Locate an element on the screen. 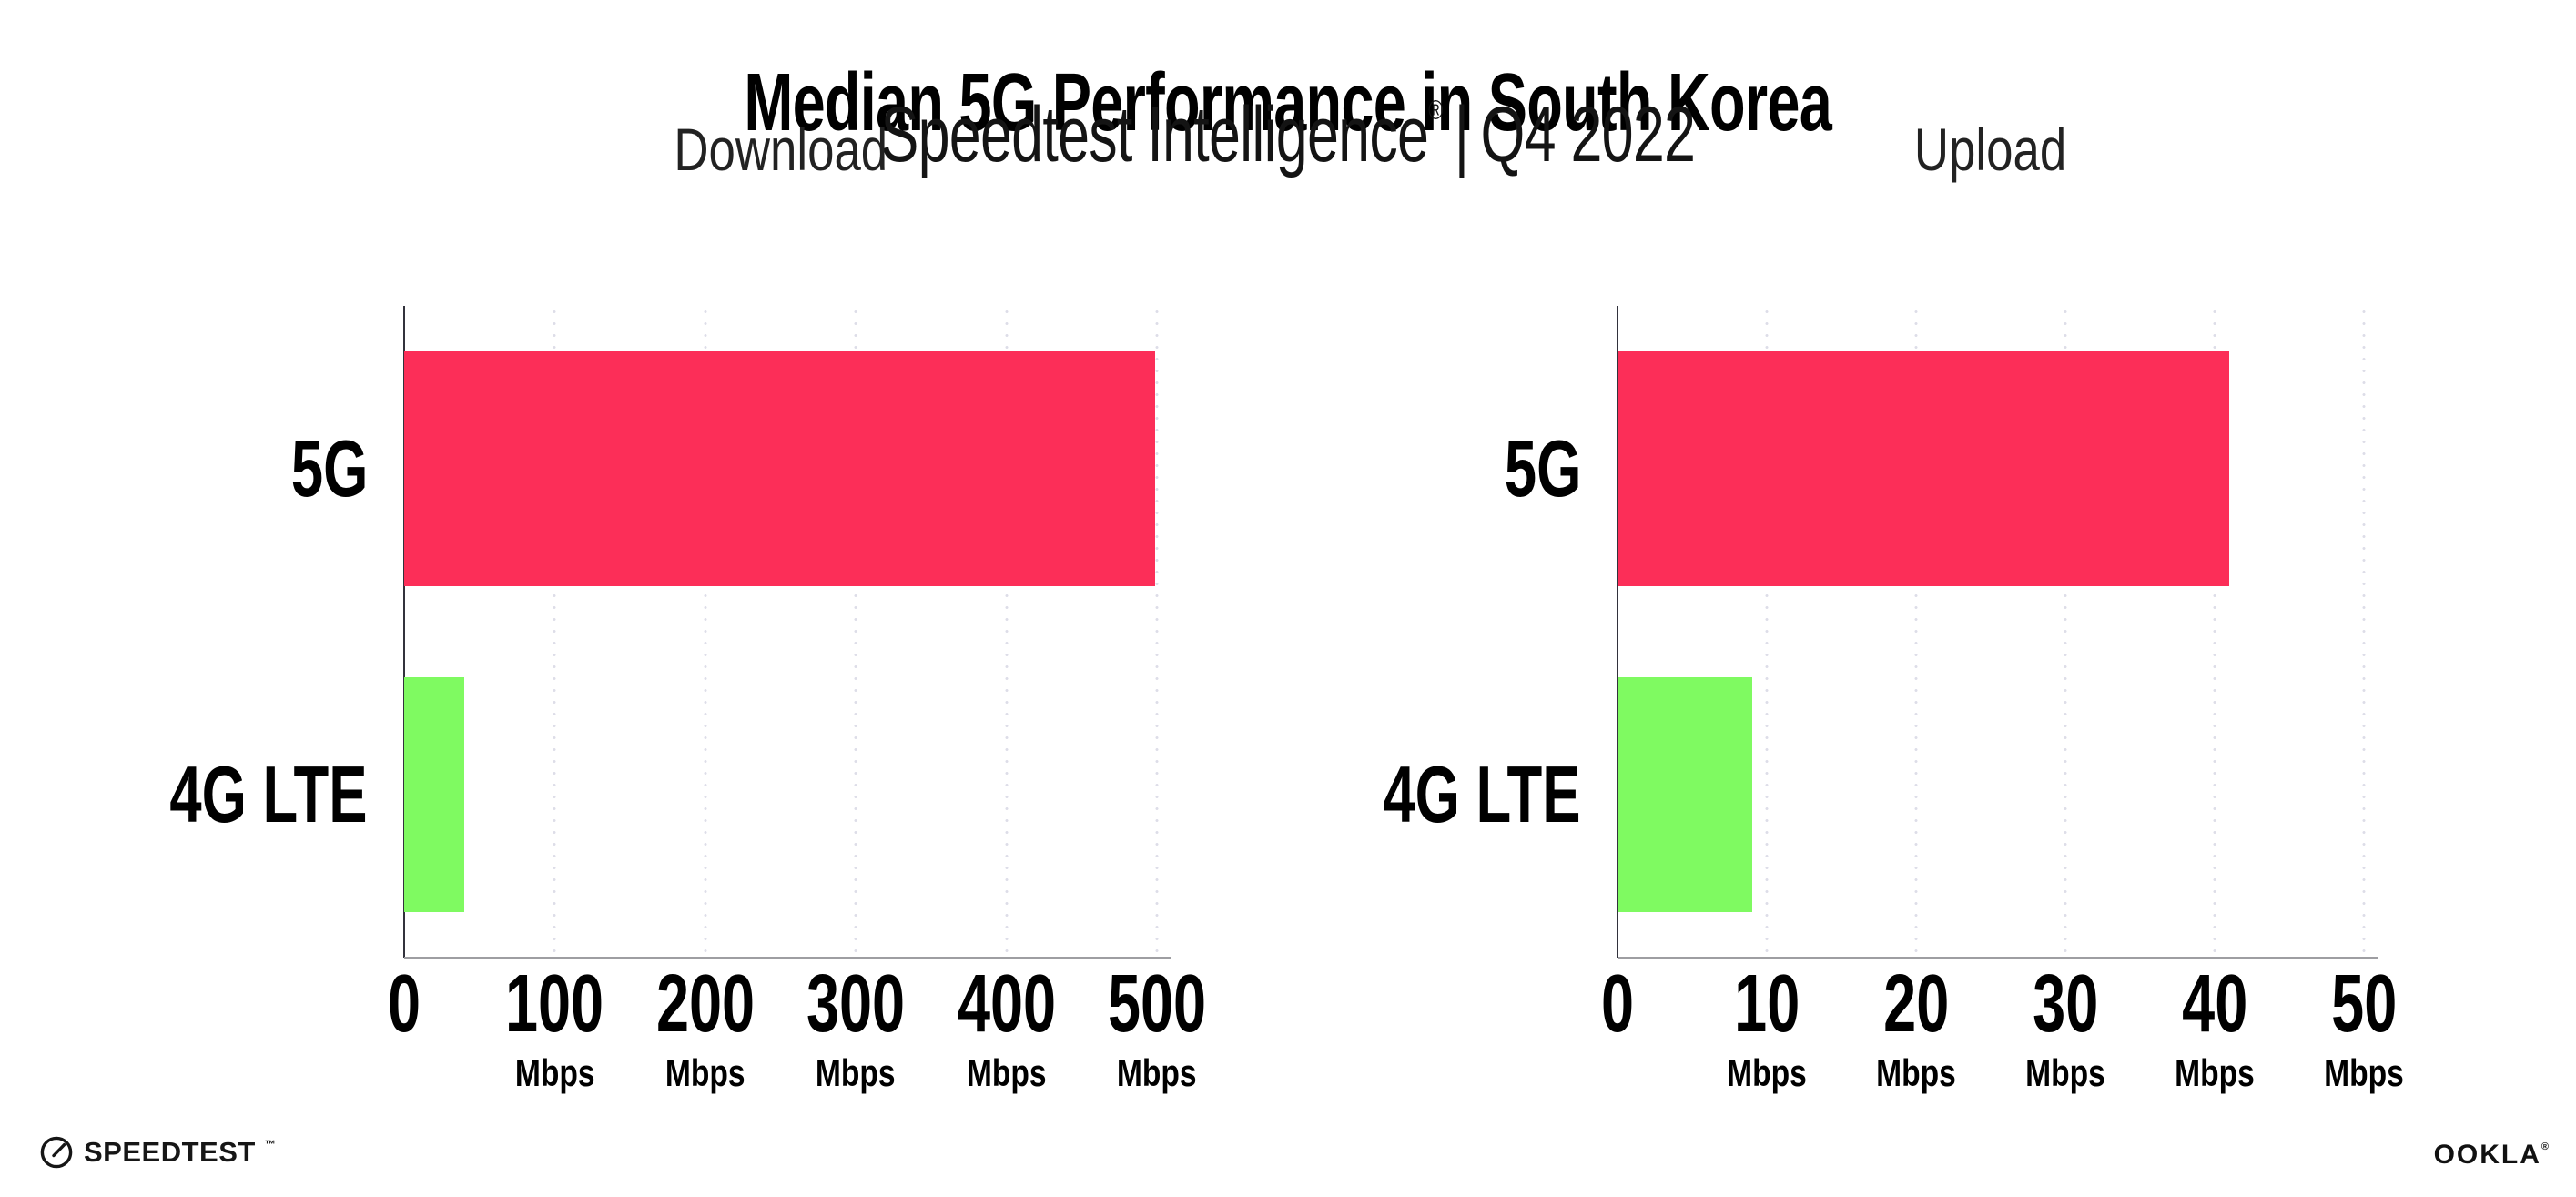 Image resolution: width=2576 pixels, height=1197 pixels. x-tick-20: 20 Mbps is located at coordinates (1916, 1027).